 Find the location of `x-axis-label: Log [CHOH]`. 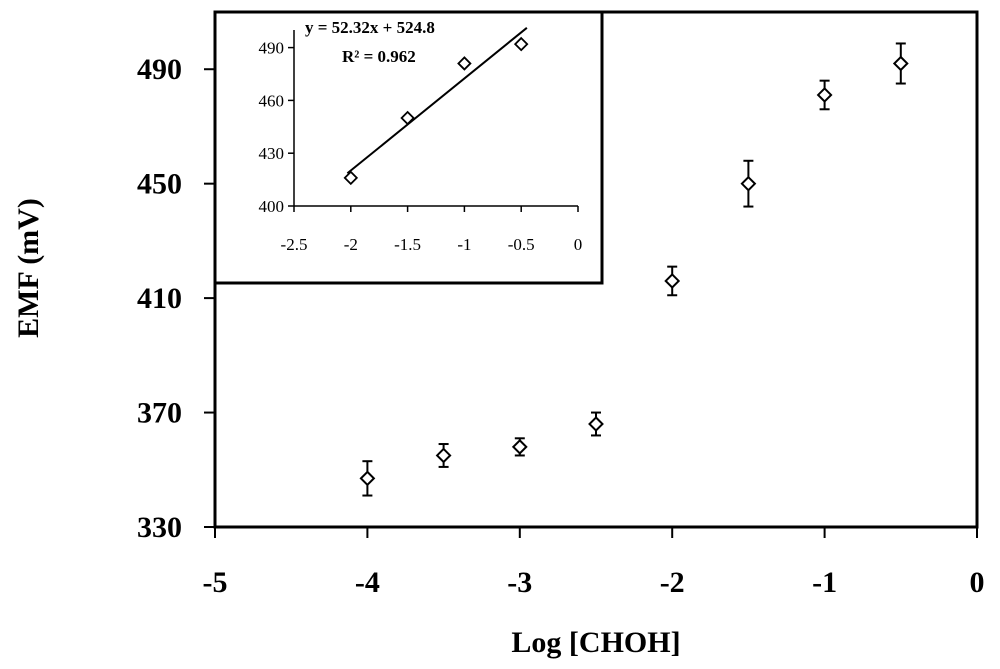

x-axis-label: Log [CHOH] is located at coordinates (595, 642).